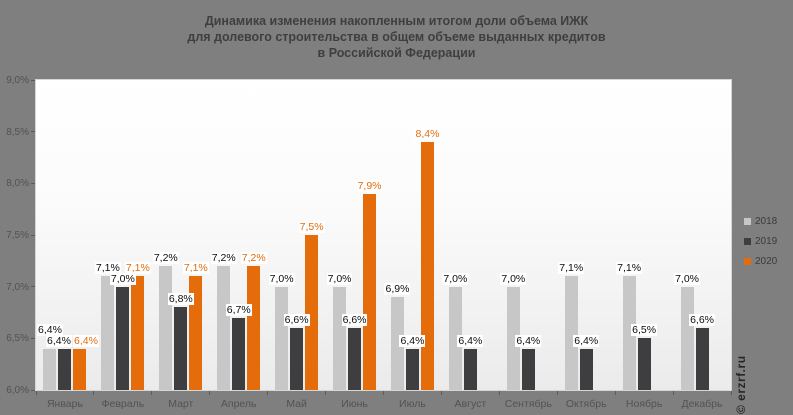 This screenshot has width=793, height=415. What do you see at coordinates (123, 404) in the screenshot?
I see `x-axis-label: Февраль` at bounding box center [123, 404].